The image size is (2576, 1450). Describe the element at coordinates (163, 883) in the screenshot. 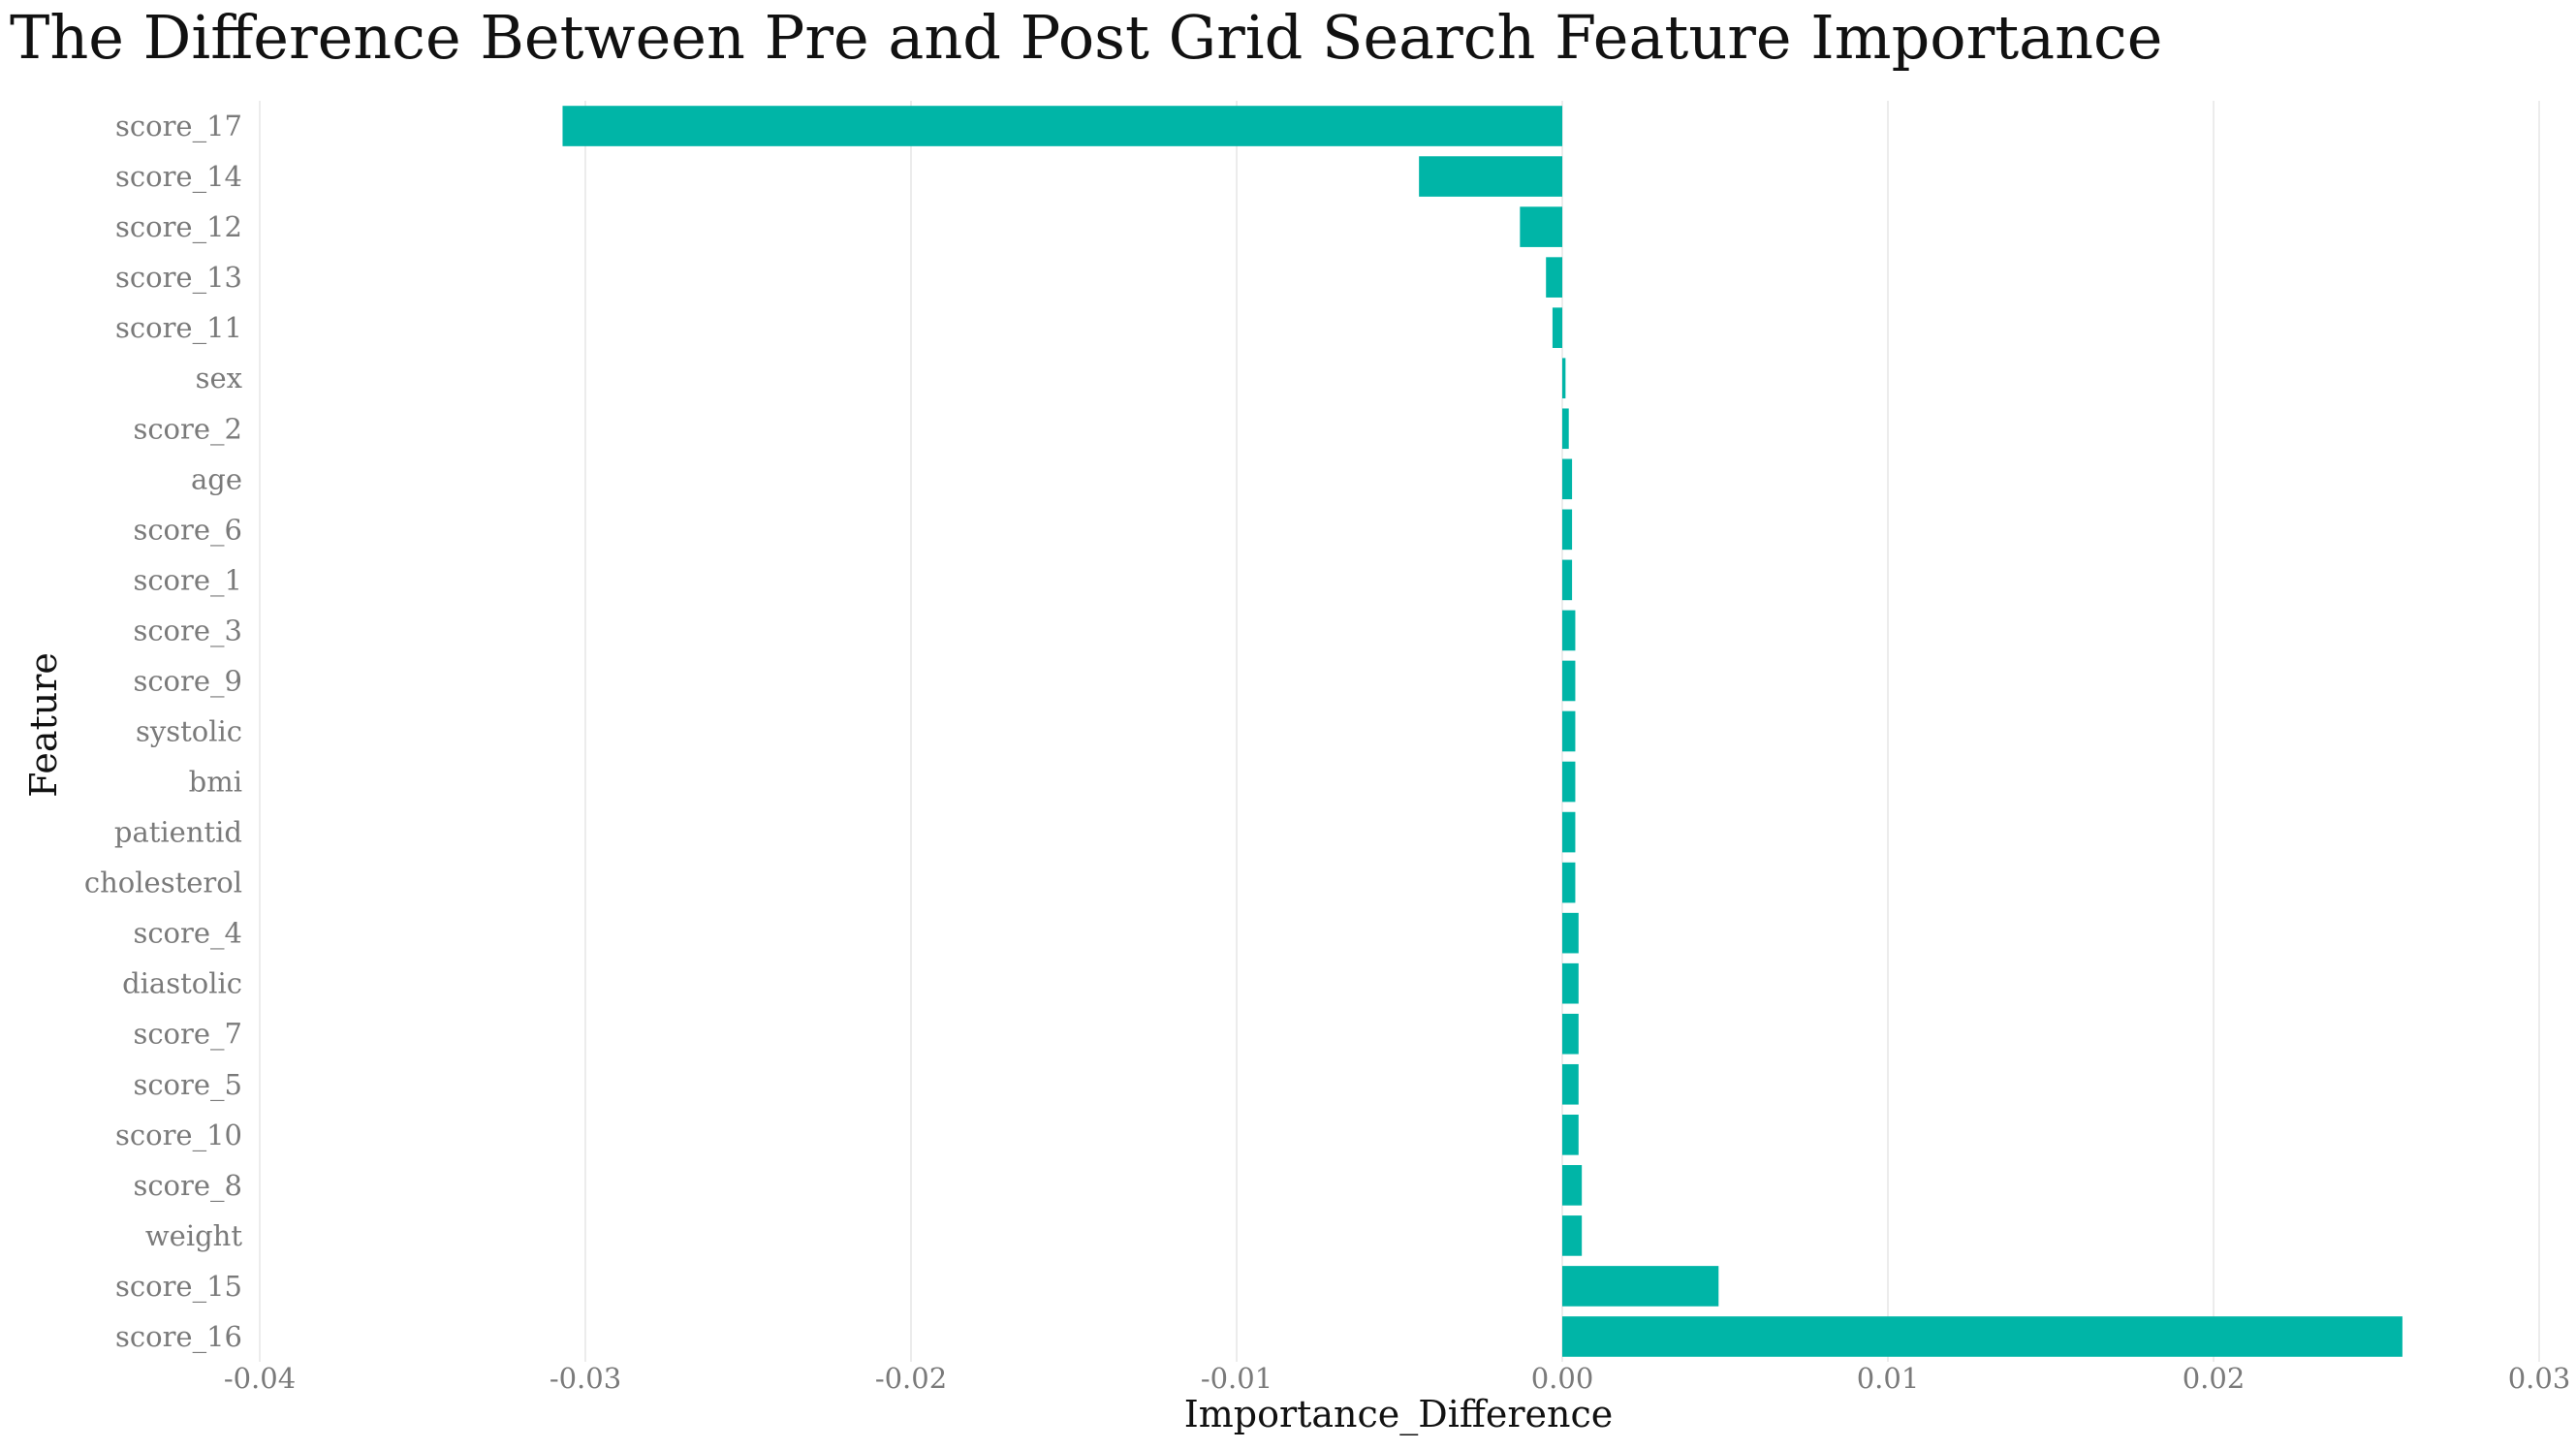

I see `y-tick-label: cholesterol` at that location.